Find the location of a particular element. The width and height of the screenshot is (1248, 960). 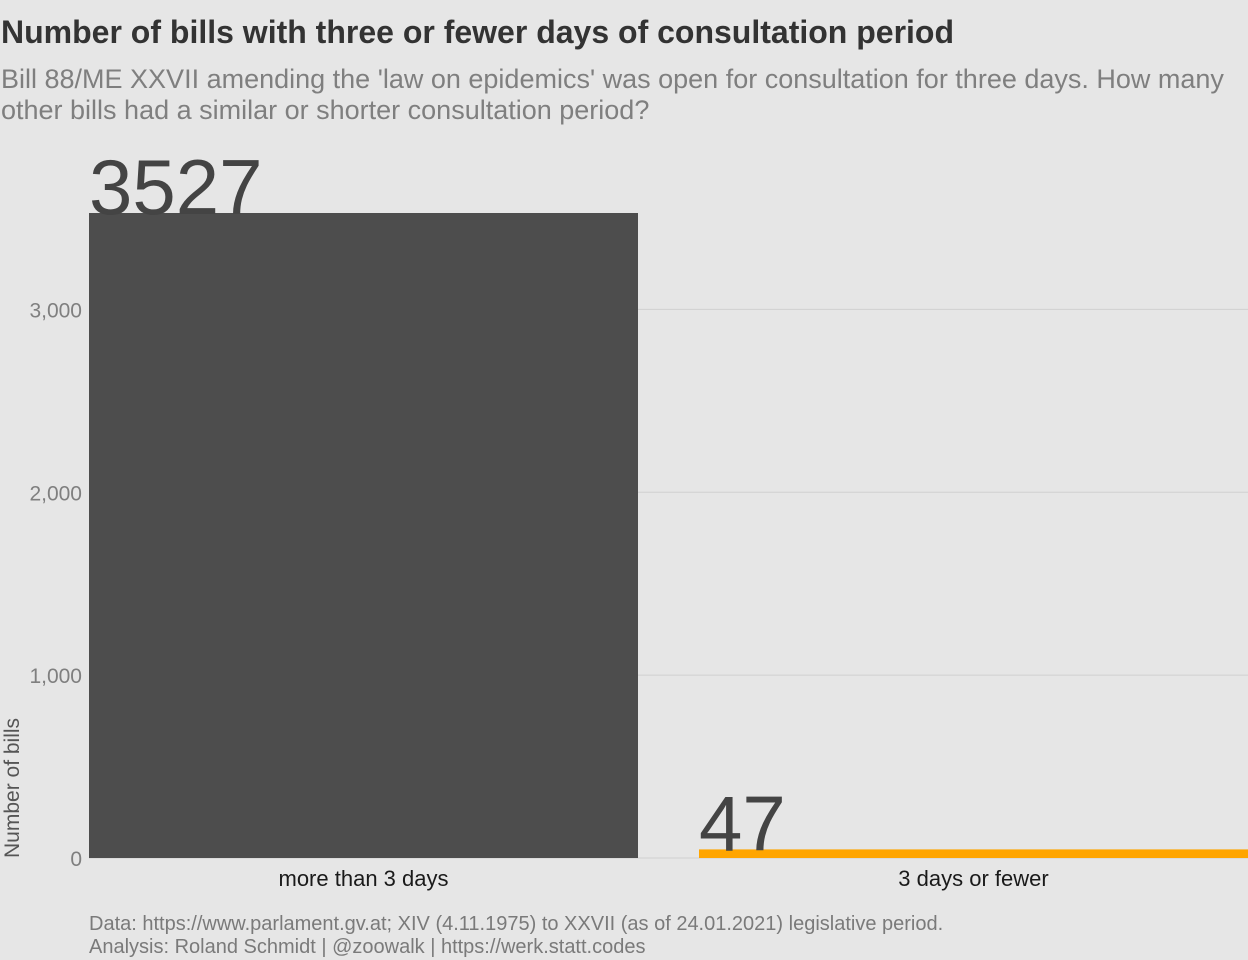

bar-3-days-or-fewer is located at coordinates (973, 853).